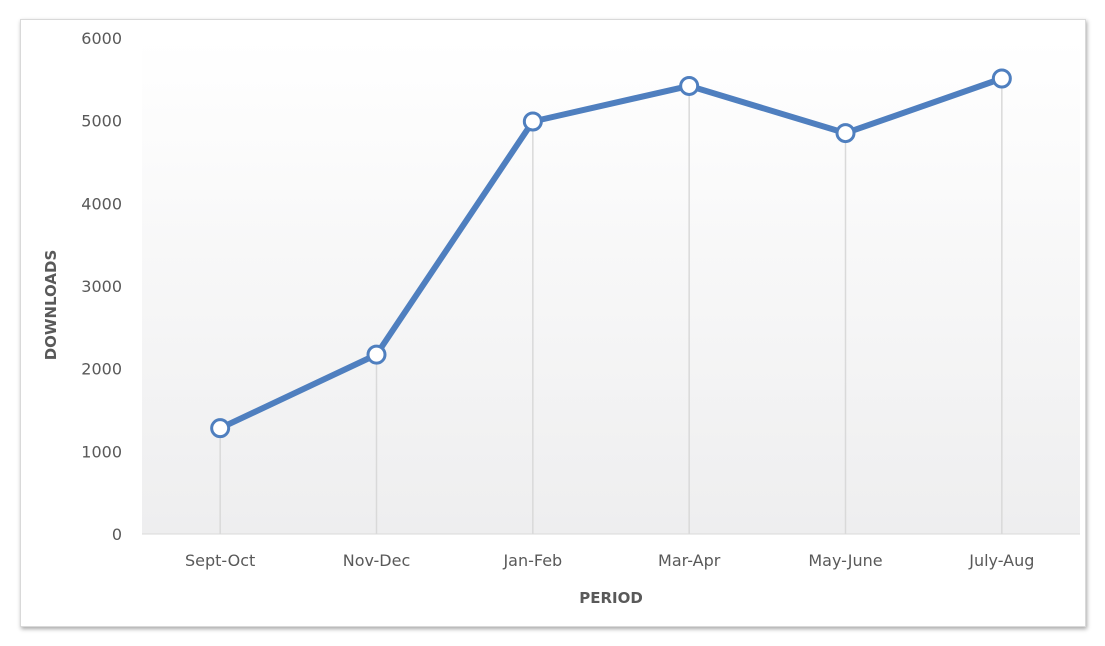 This screenshot has height=646, width=1105. I want to click on y-tick-label: 0, so click(117, 534).